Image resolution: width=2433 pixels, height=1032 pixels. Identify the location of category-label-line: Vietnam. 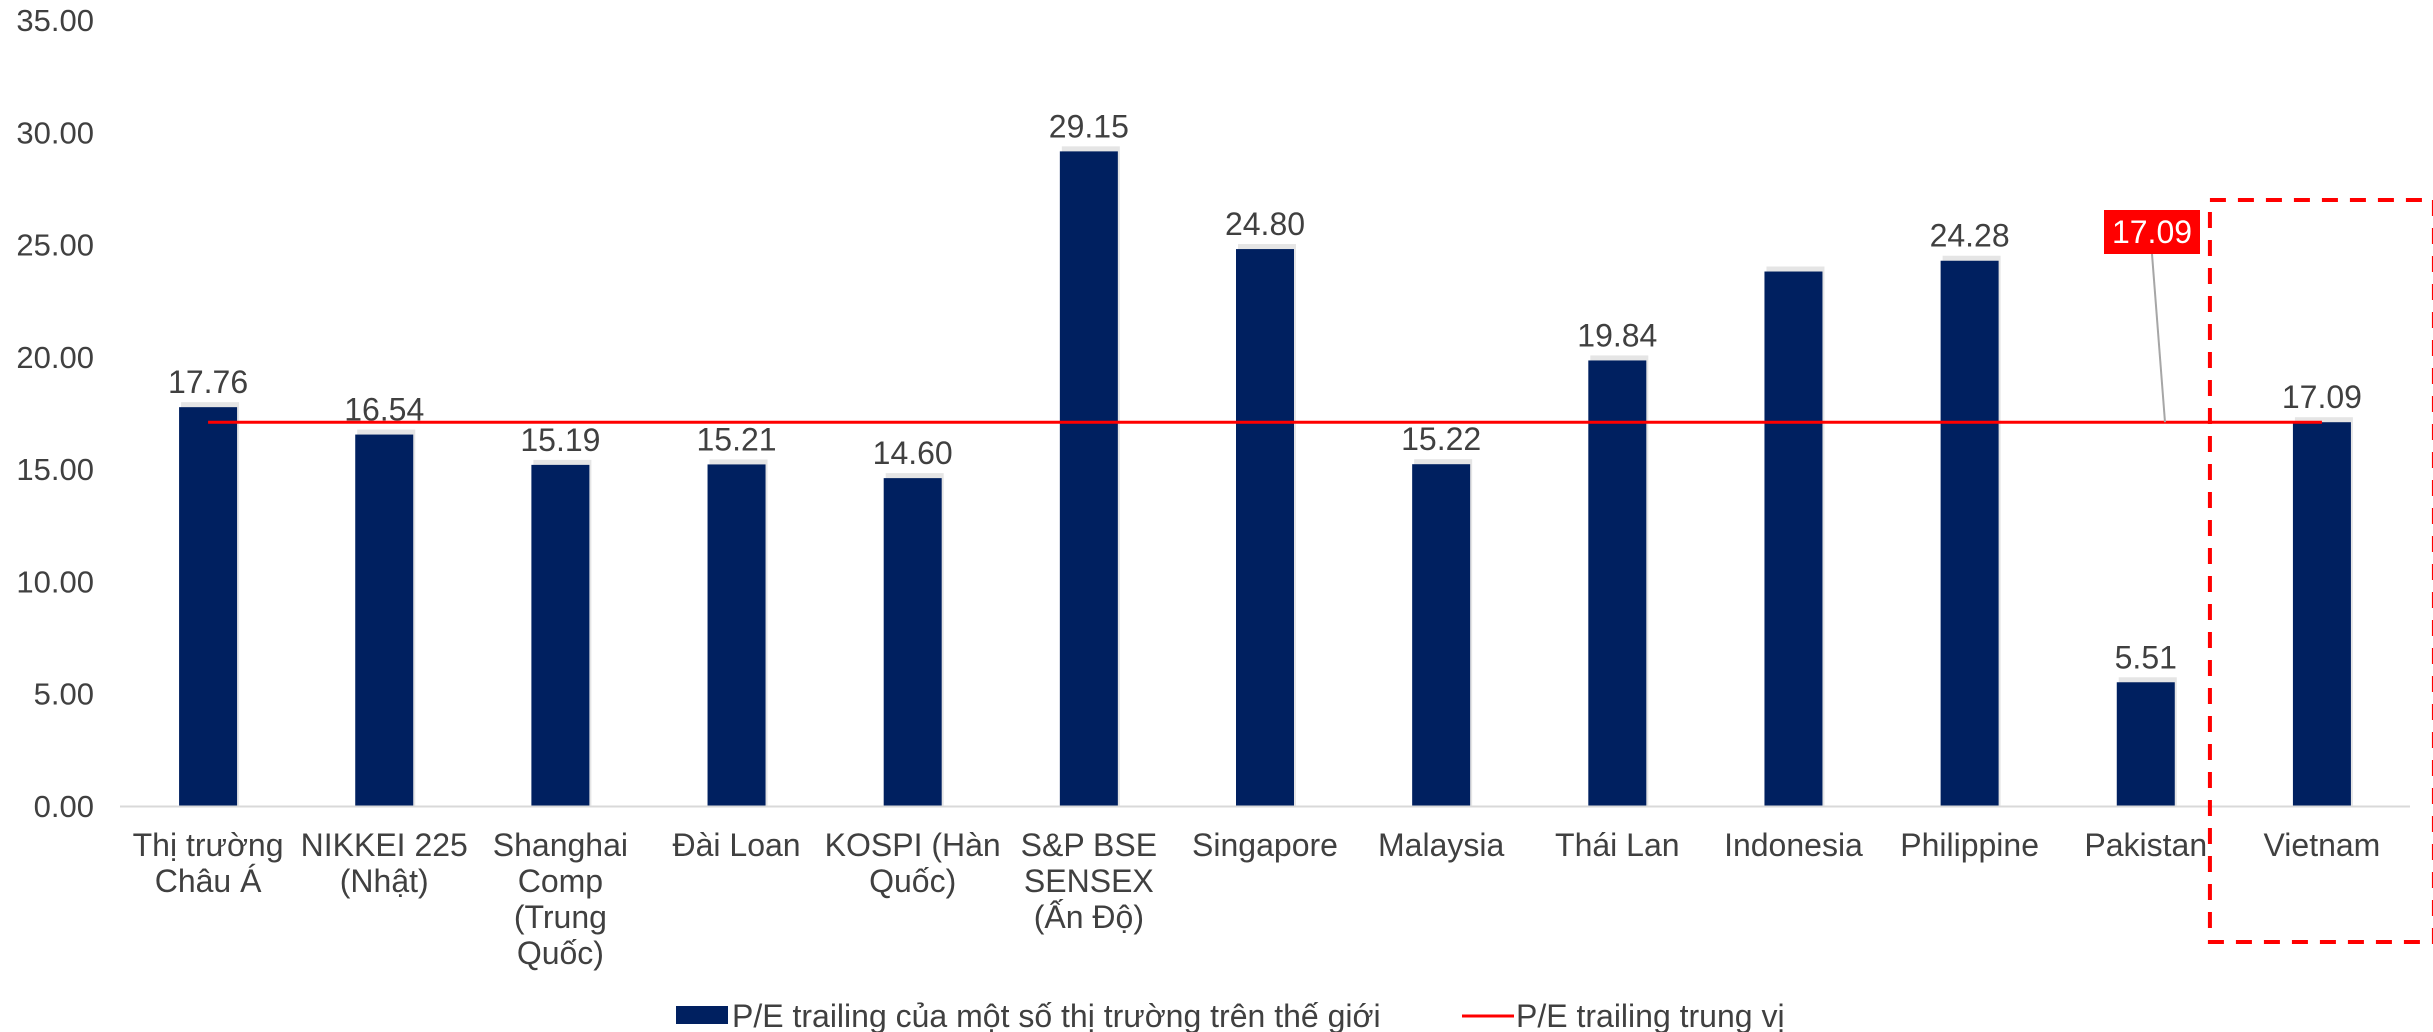
(2322, 845).